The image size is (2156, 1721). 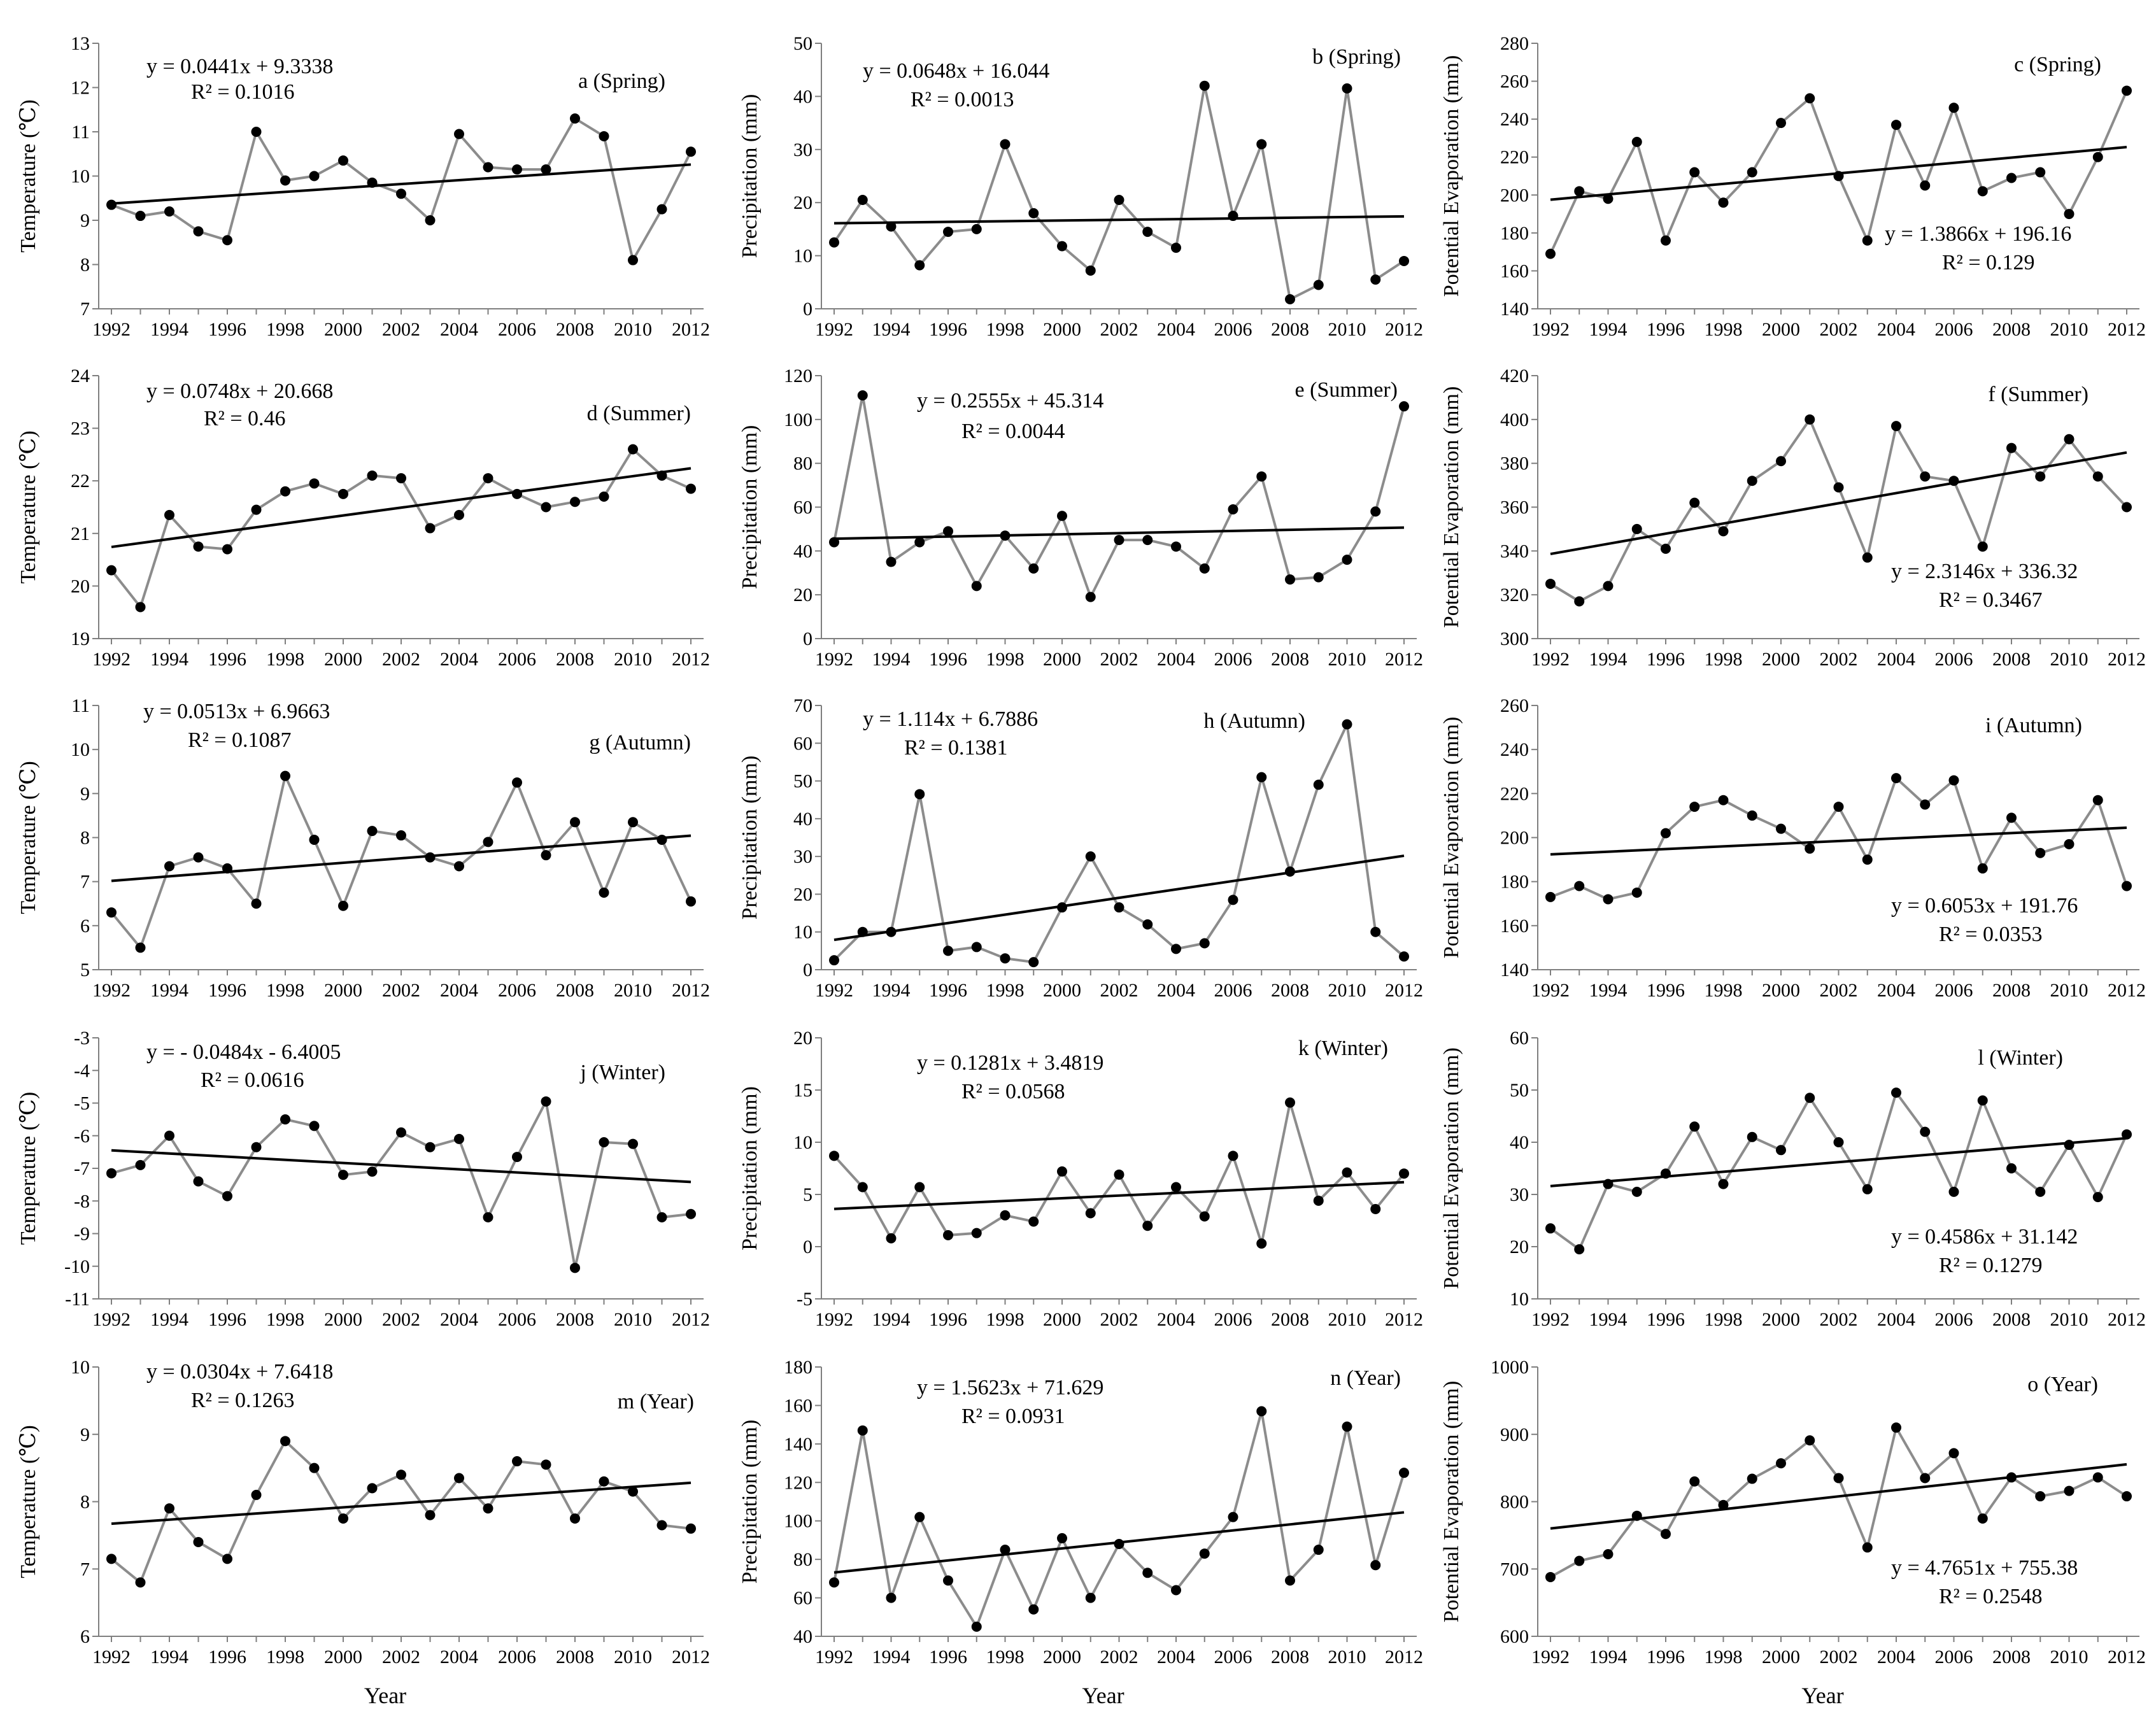 I want to click on trend-equation: y = 4.7651x + 755.38, so click(x=1984, y=1568).